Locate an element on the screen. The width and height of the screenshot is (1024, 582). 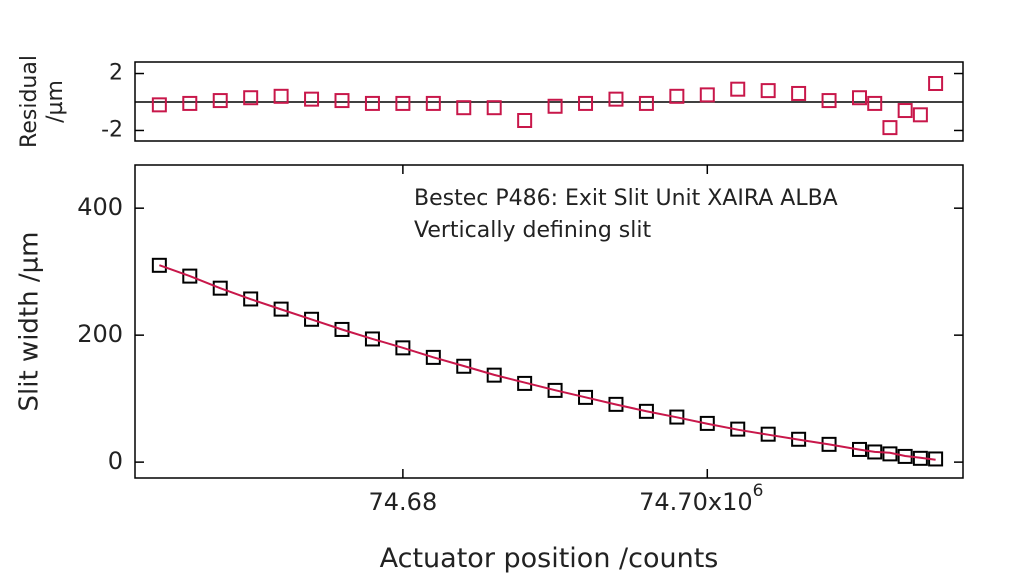
x-tick-label: 74.68 is located at coordinates (403, 502).